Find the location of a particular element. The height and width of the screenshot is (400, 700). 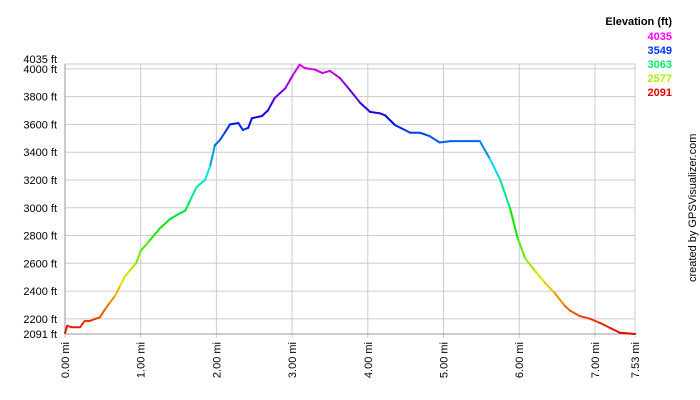

legend-entry: 4035 is located at coordinates (660, 37).